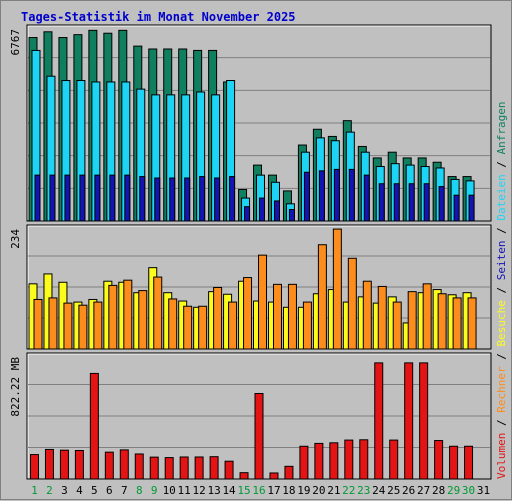 This screenshot has height=501, width=512. I want to click on chart-title: Tages-Statistik im Monat November 2025, so click(158, 17).